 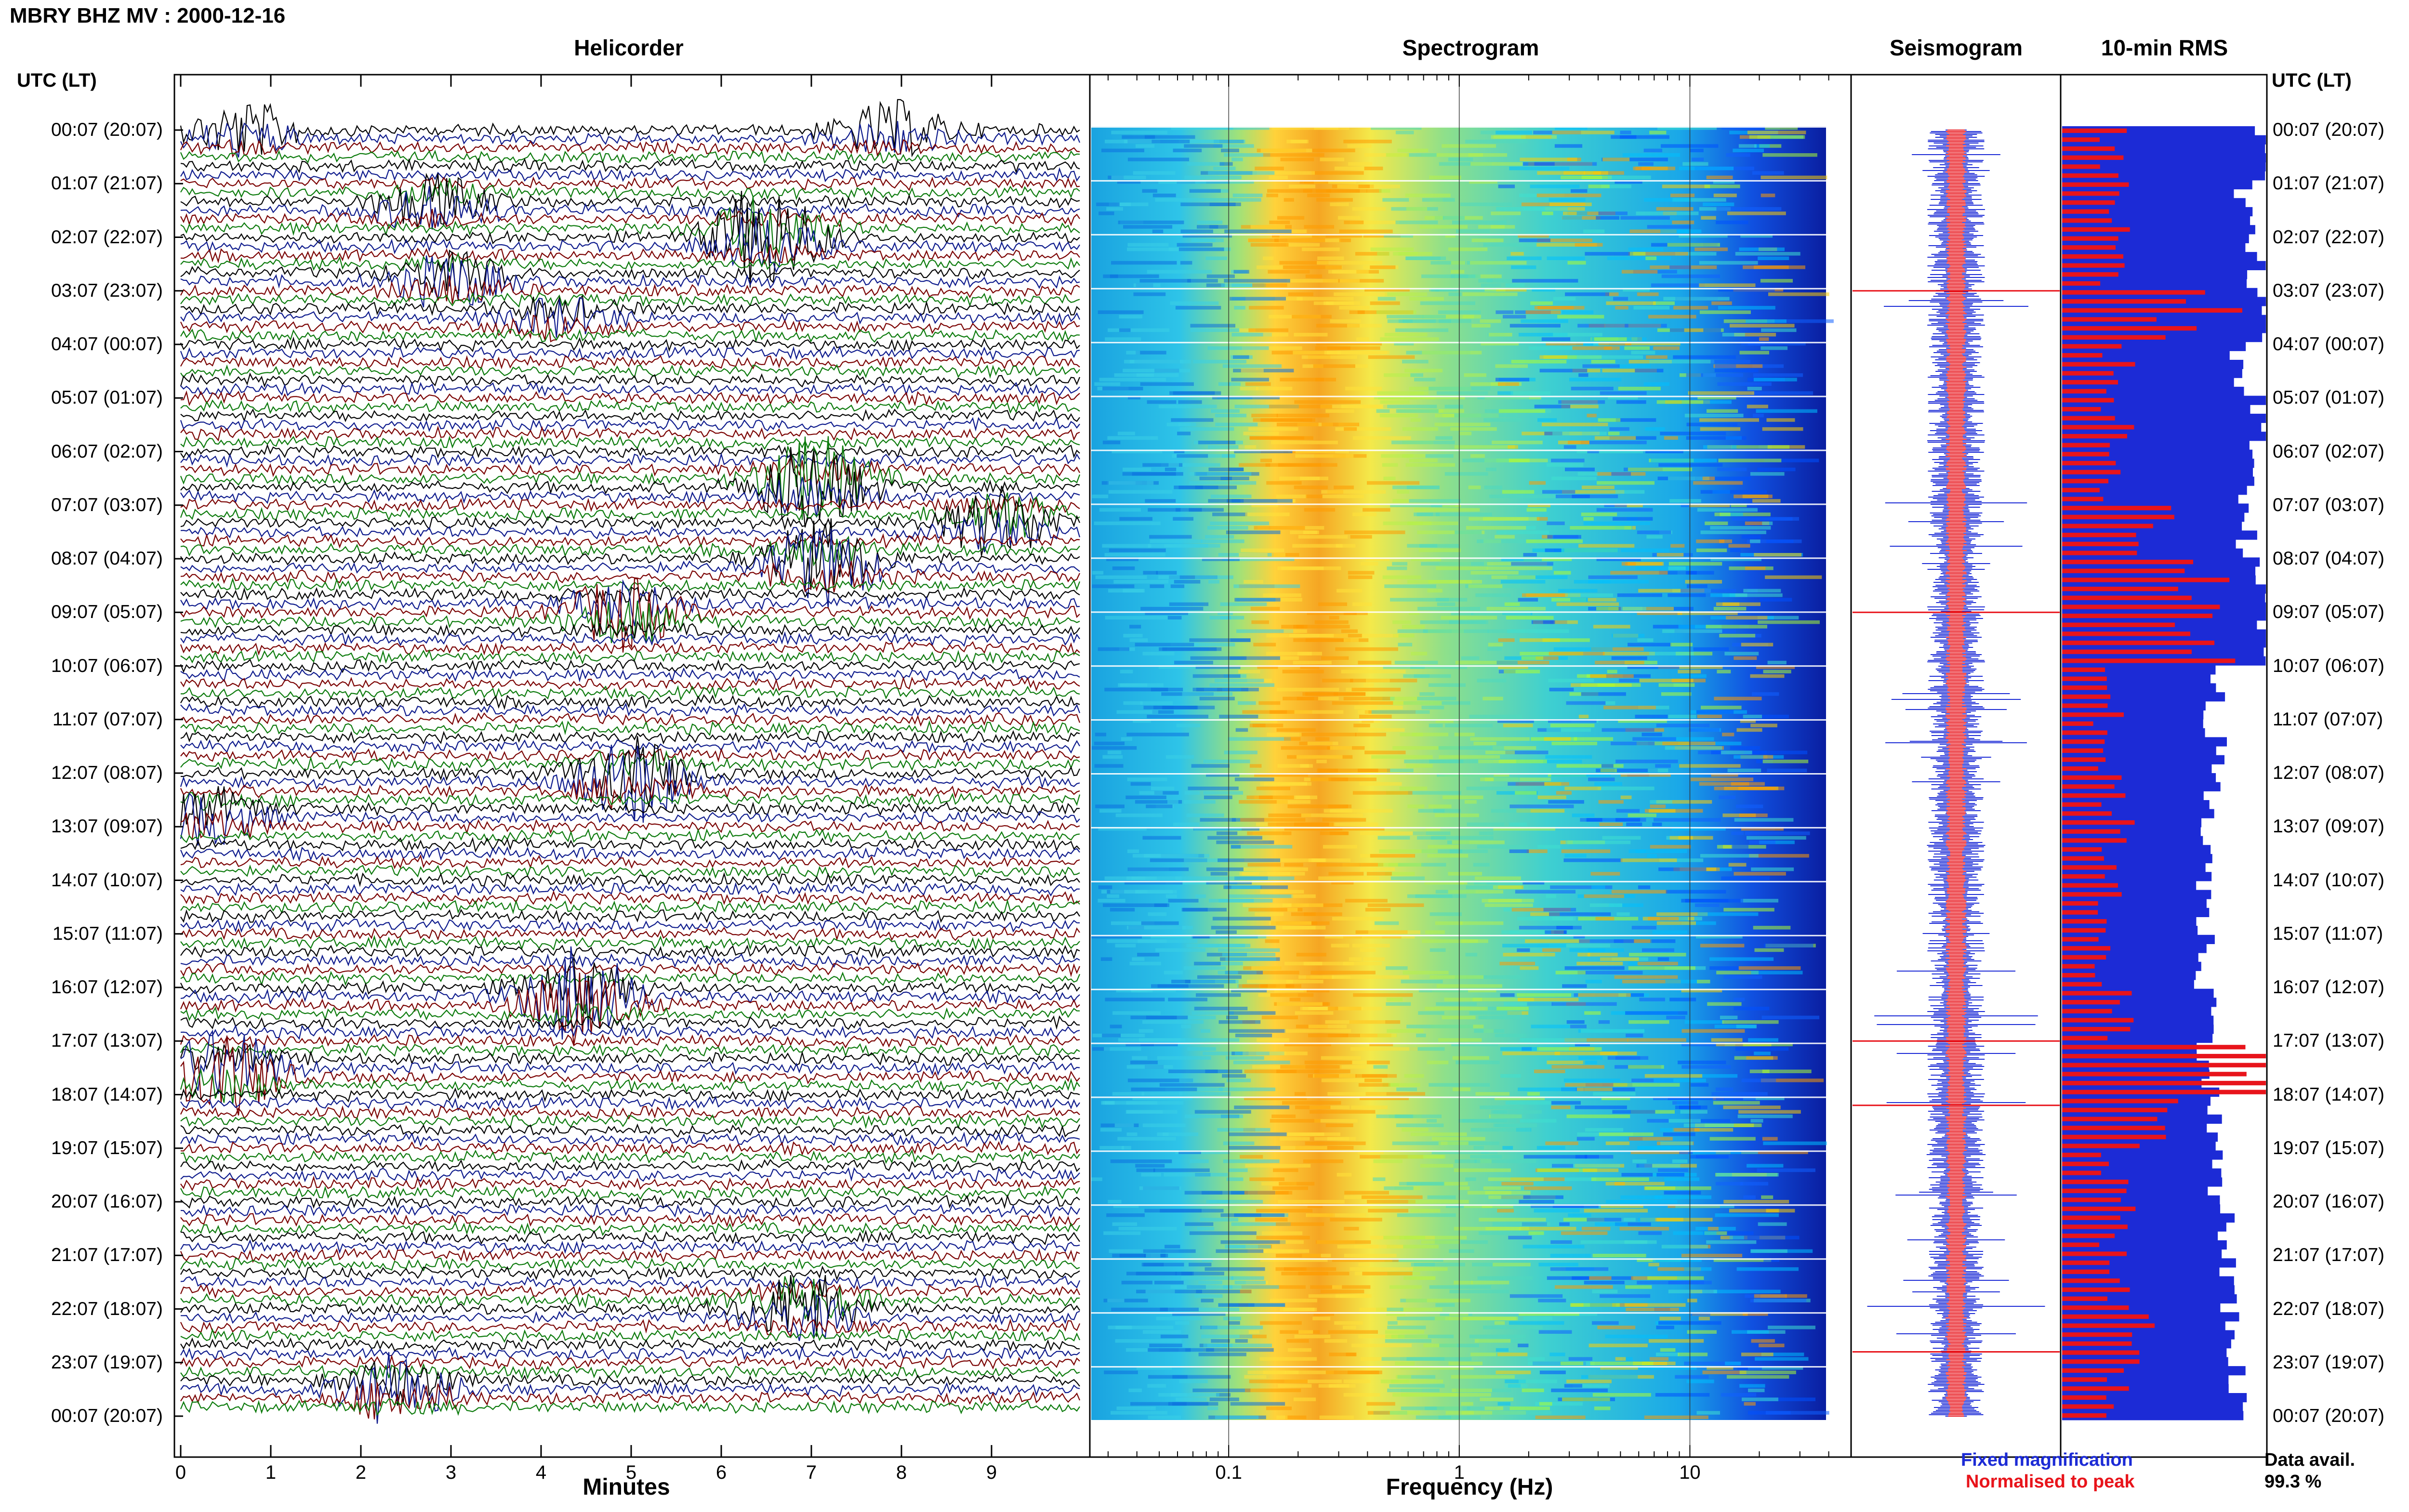 I want to click on spectrogram-gap, so click(x=1458, y=666).